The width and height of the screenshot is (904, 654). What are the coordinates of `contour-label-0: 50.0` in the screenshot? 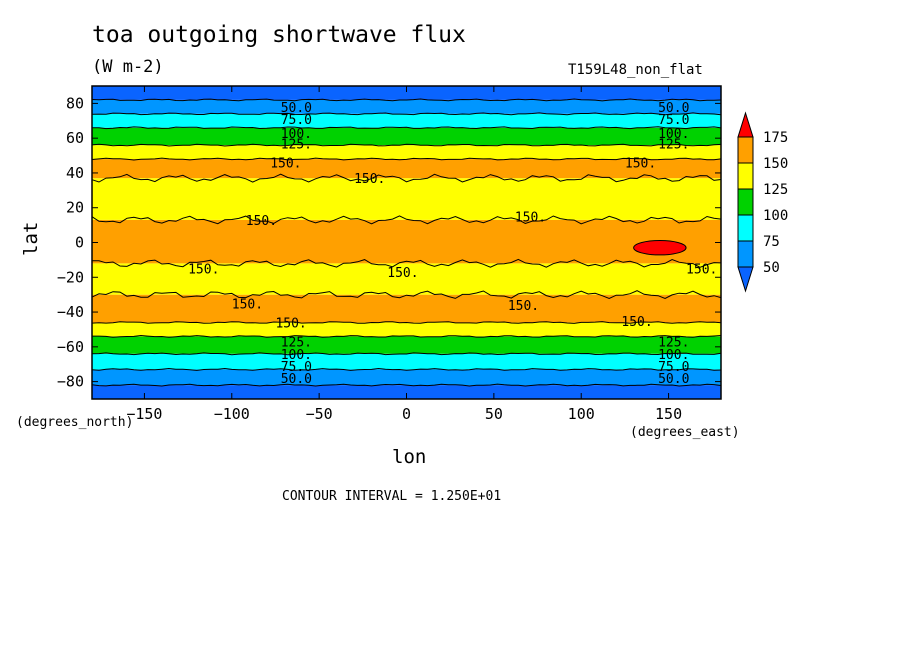 It's located at (296, 108).